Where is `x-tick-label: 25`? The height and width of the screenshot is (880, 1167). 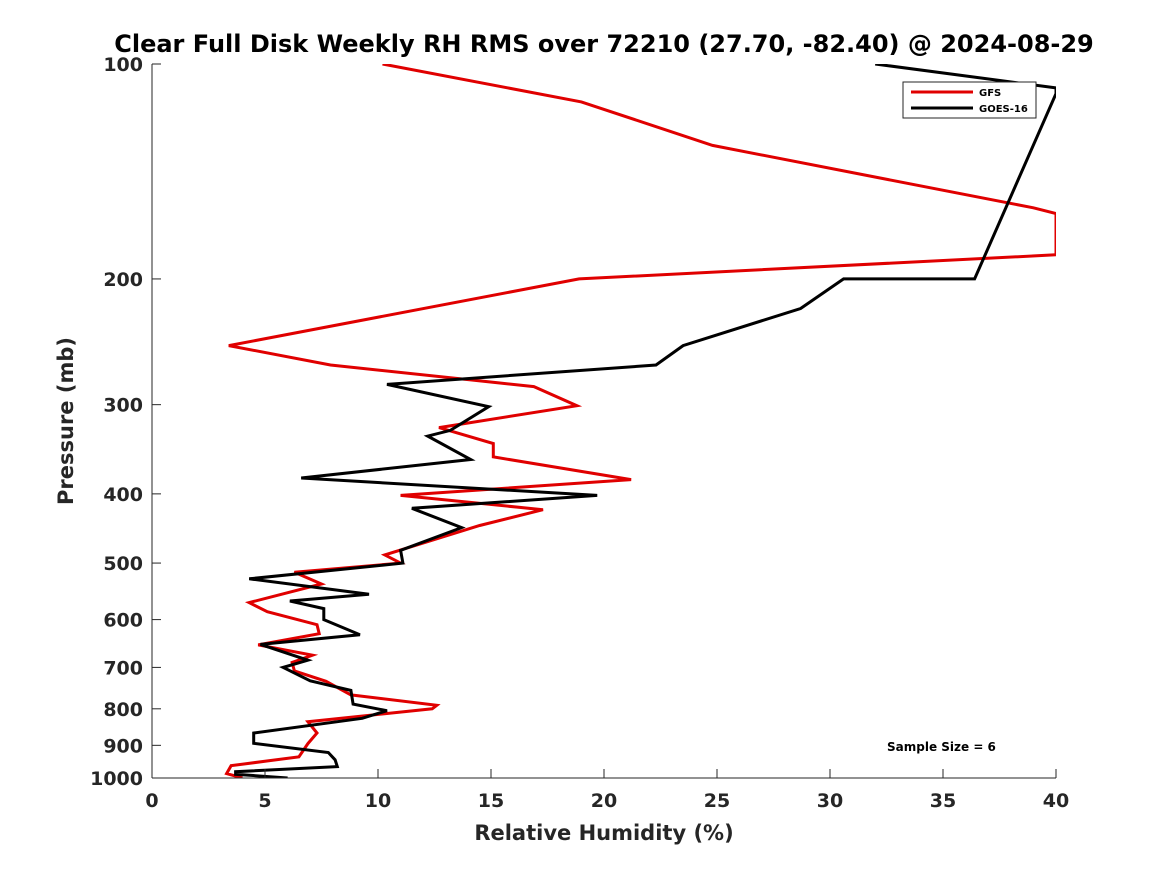
x-tick-label: 25 is located at coordinates (717, 801).